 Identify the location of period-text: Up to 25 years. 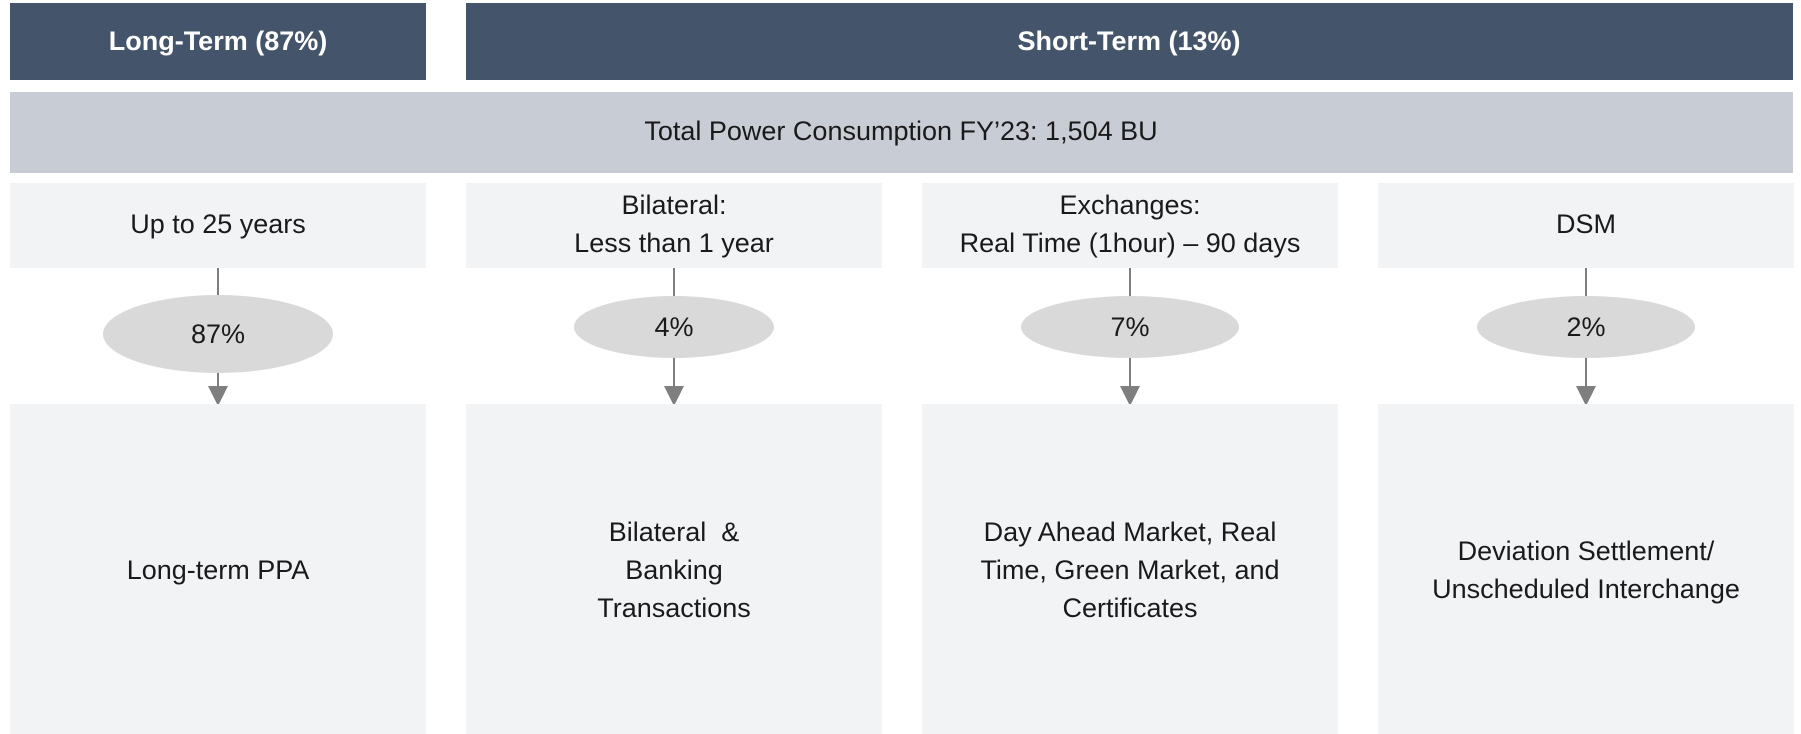
(218, 224).